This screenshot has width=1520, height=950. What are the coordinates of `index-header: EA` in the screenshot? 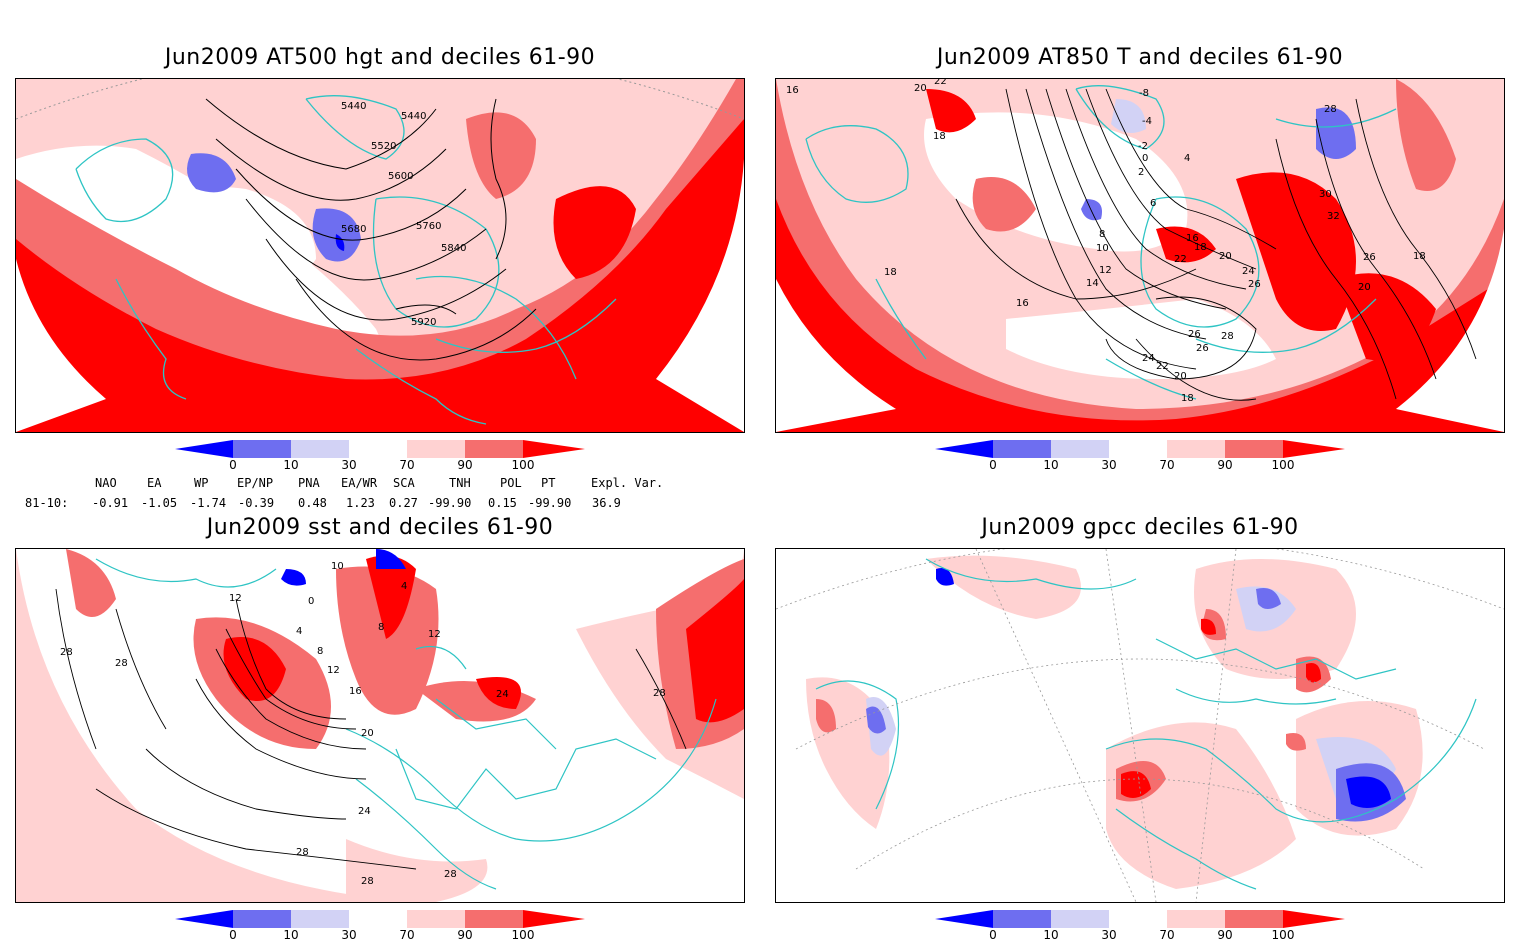 It's located at (154, 483).